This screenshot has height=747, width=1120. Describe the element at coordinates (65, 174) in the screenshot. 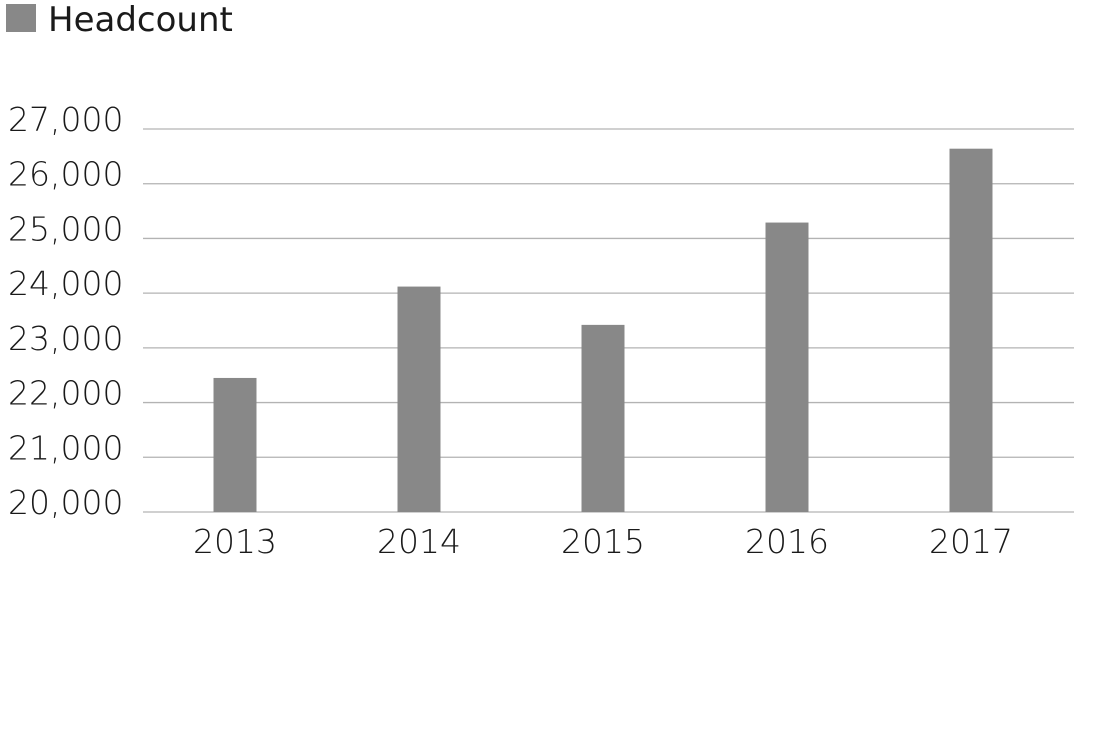

I see `y-tick-label-26000: 26,000` at that location.